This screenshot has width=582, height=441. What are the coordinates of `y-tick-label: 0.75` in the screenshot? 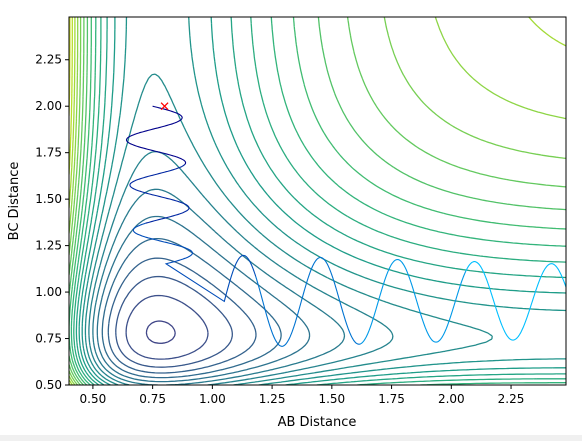 It's located at (48, 339).